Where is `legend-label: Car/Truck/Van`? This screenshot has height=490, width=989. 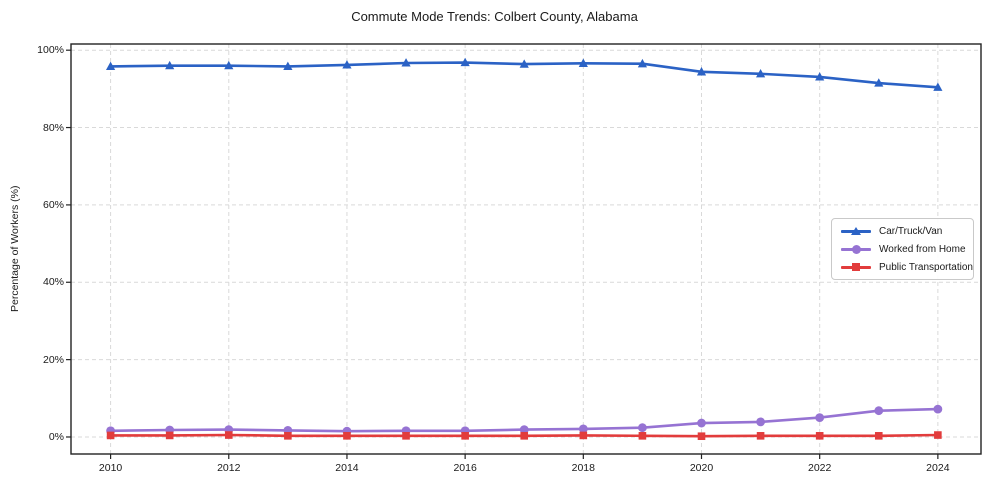 legend-label: Car/Truck/Van is located at coordinates (911, 231).